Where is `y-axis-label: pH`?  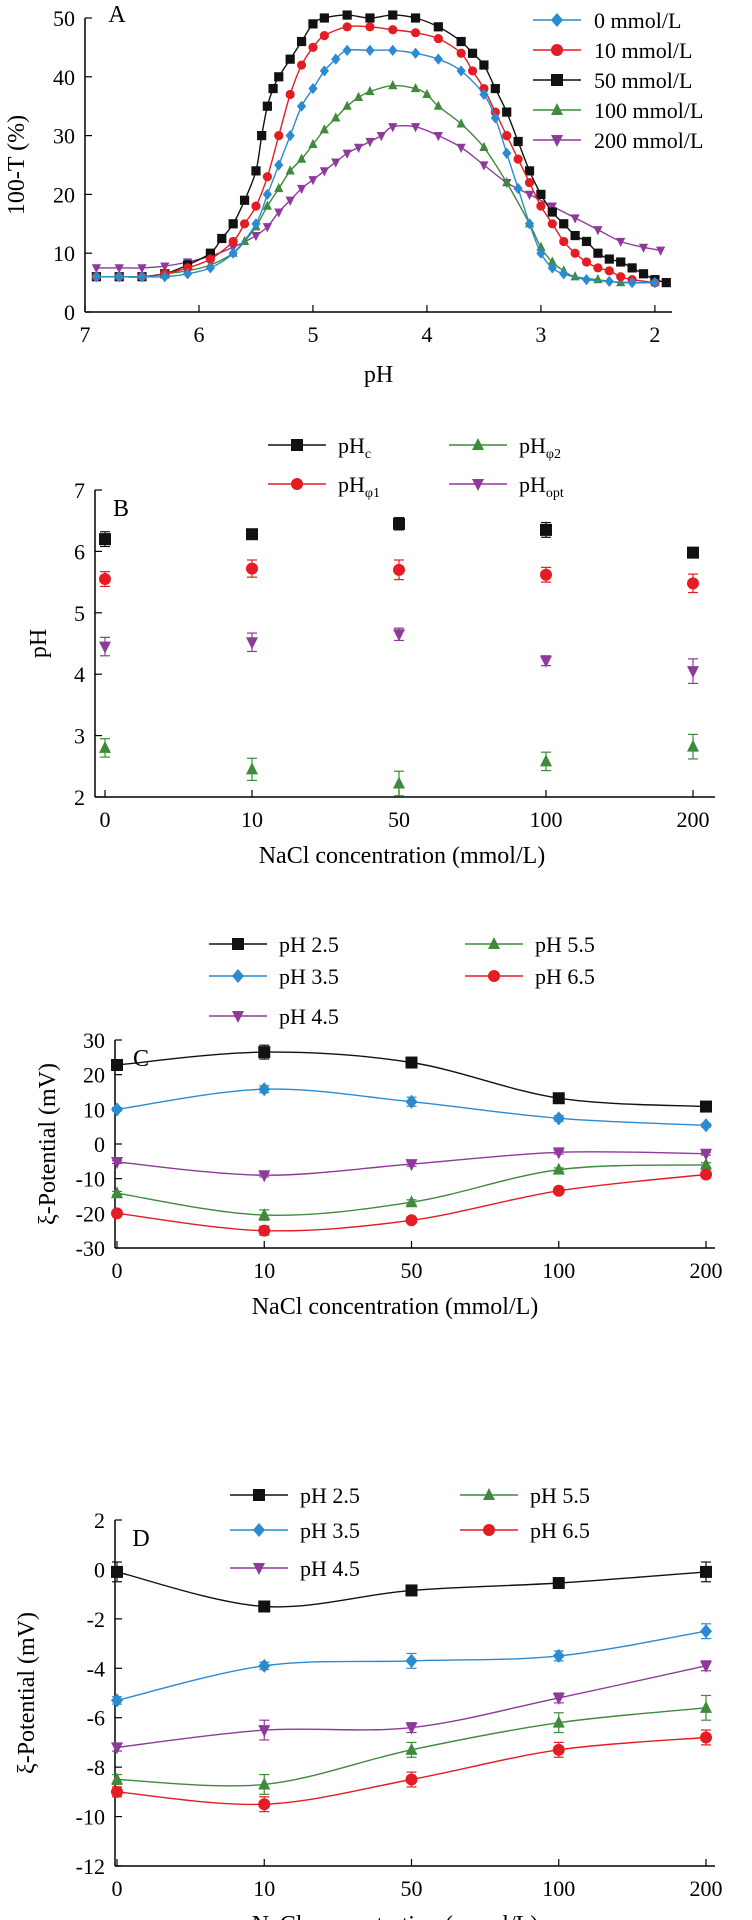
y-axis-label: pH is located at coordinates (39, 643).